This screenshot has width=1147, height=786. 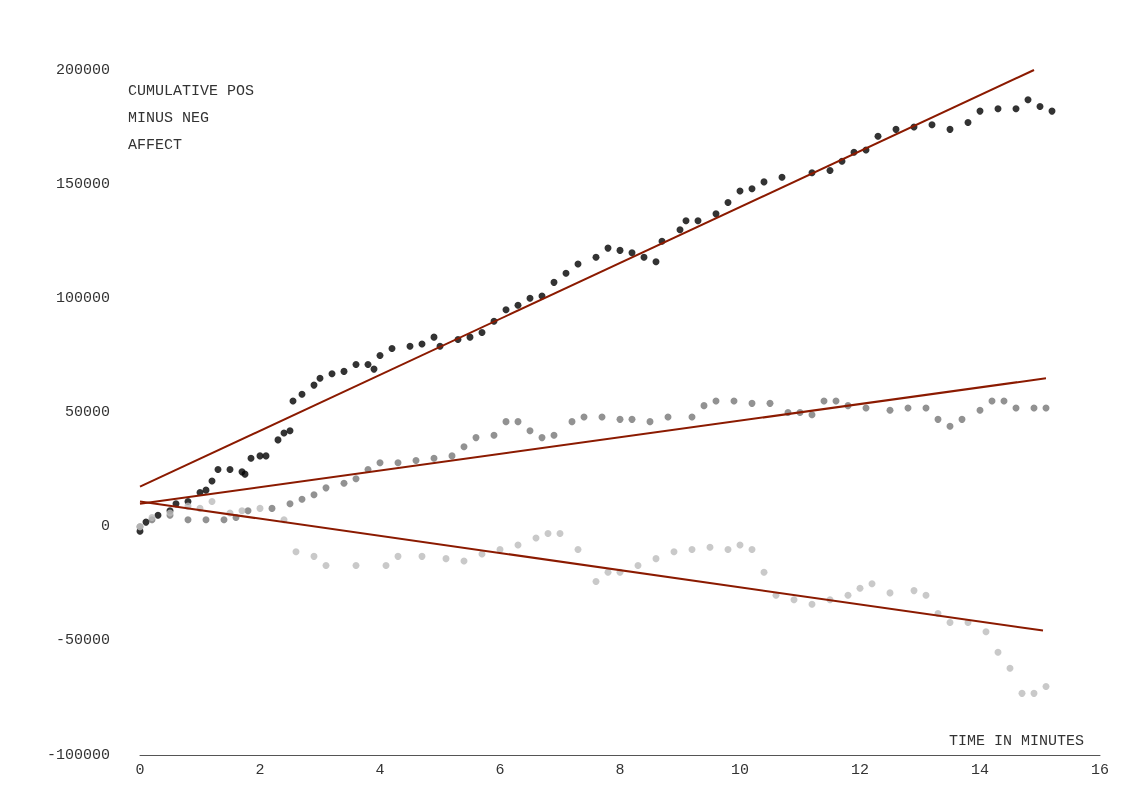 What do you see at coordinates (620, 770) in the screenshot?
I see `x-tick-label: 8` at bounding box center [620, 770].